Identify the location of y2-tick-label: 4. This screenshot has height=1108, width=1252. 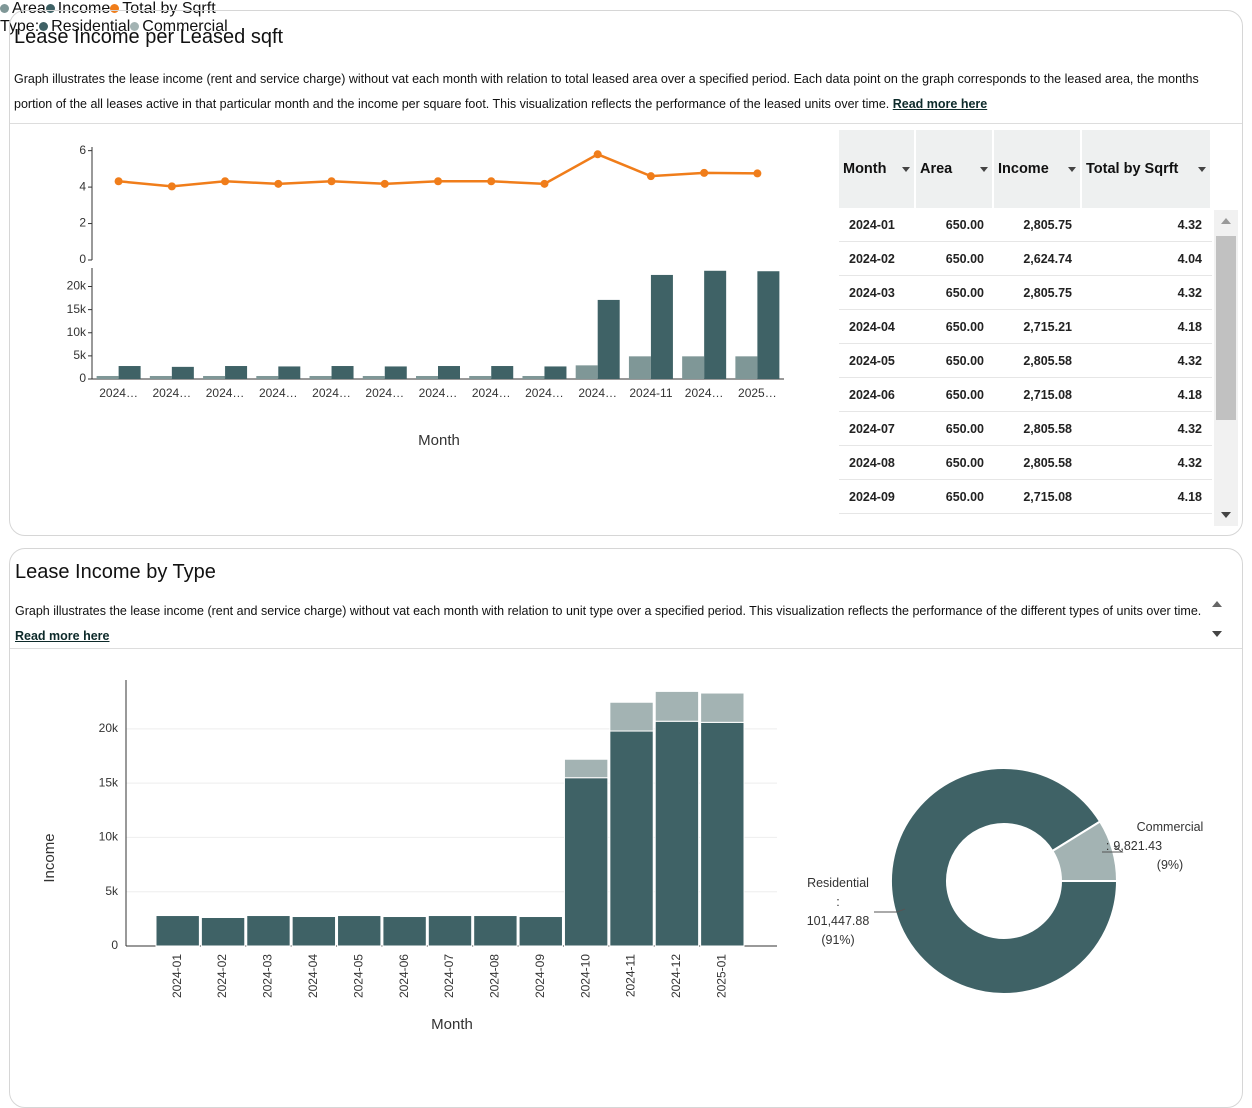
(82, 186).